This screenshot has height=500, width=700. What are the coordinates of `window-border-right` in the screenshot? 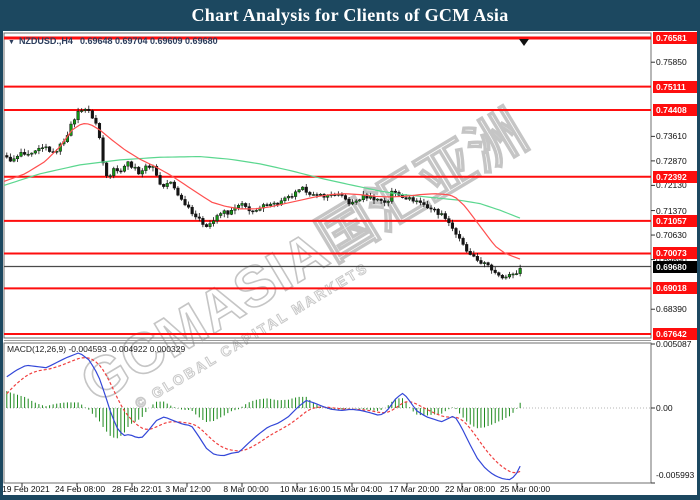 It's located at (698, 265).